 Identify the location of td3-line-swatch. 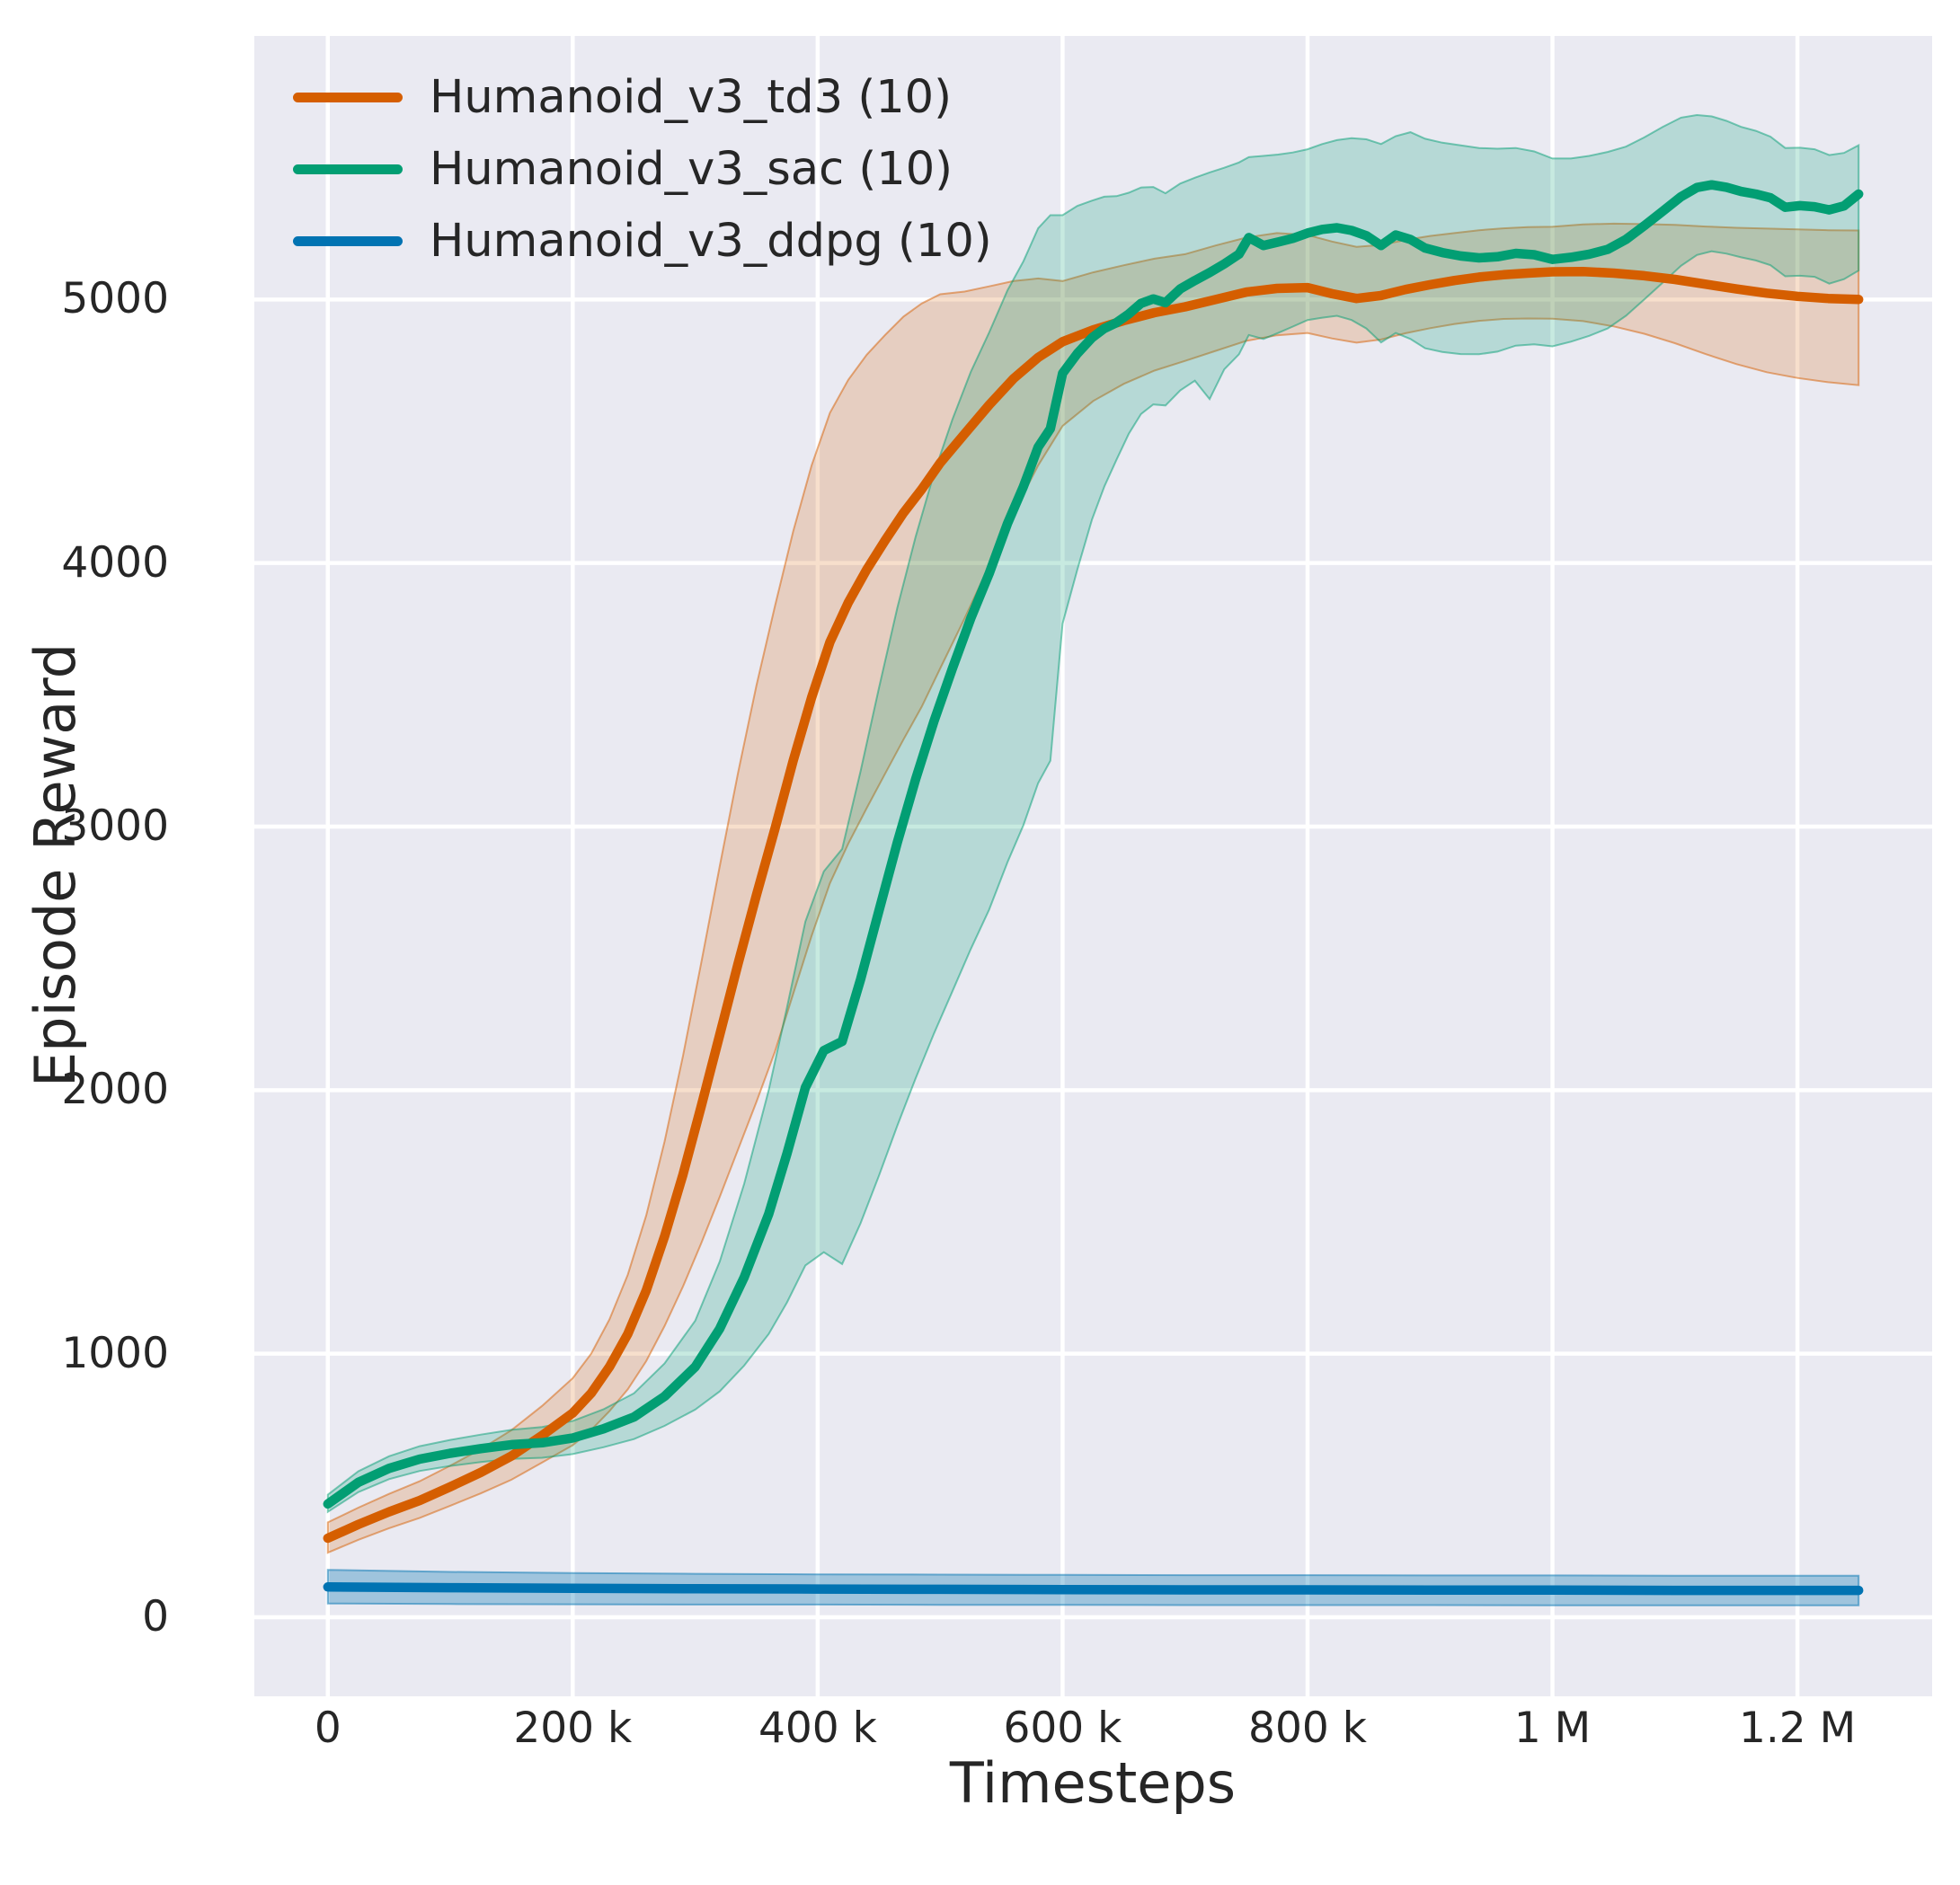
(348, 97).